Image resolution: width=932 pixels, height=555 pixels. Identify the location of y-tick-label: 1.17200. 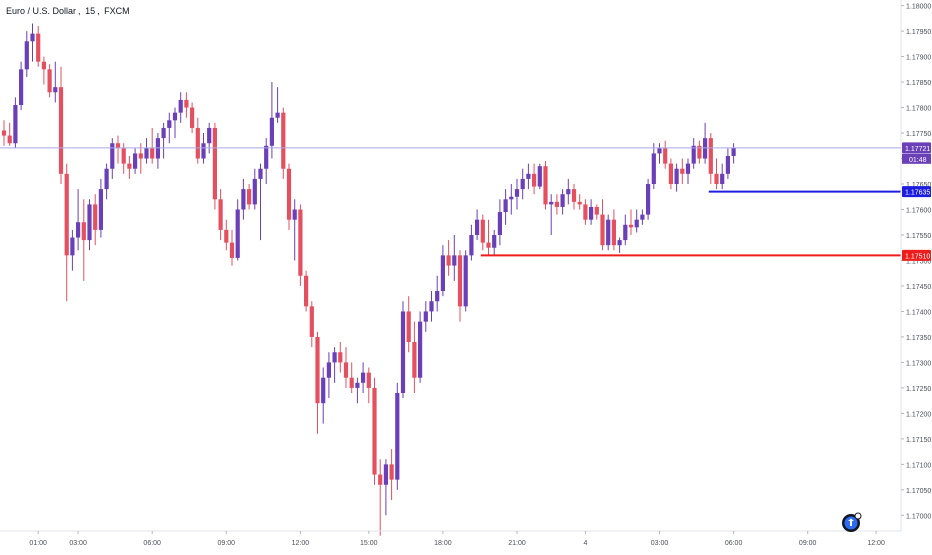
(918, 414).